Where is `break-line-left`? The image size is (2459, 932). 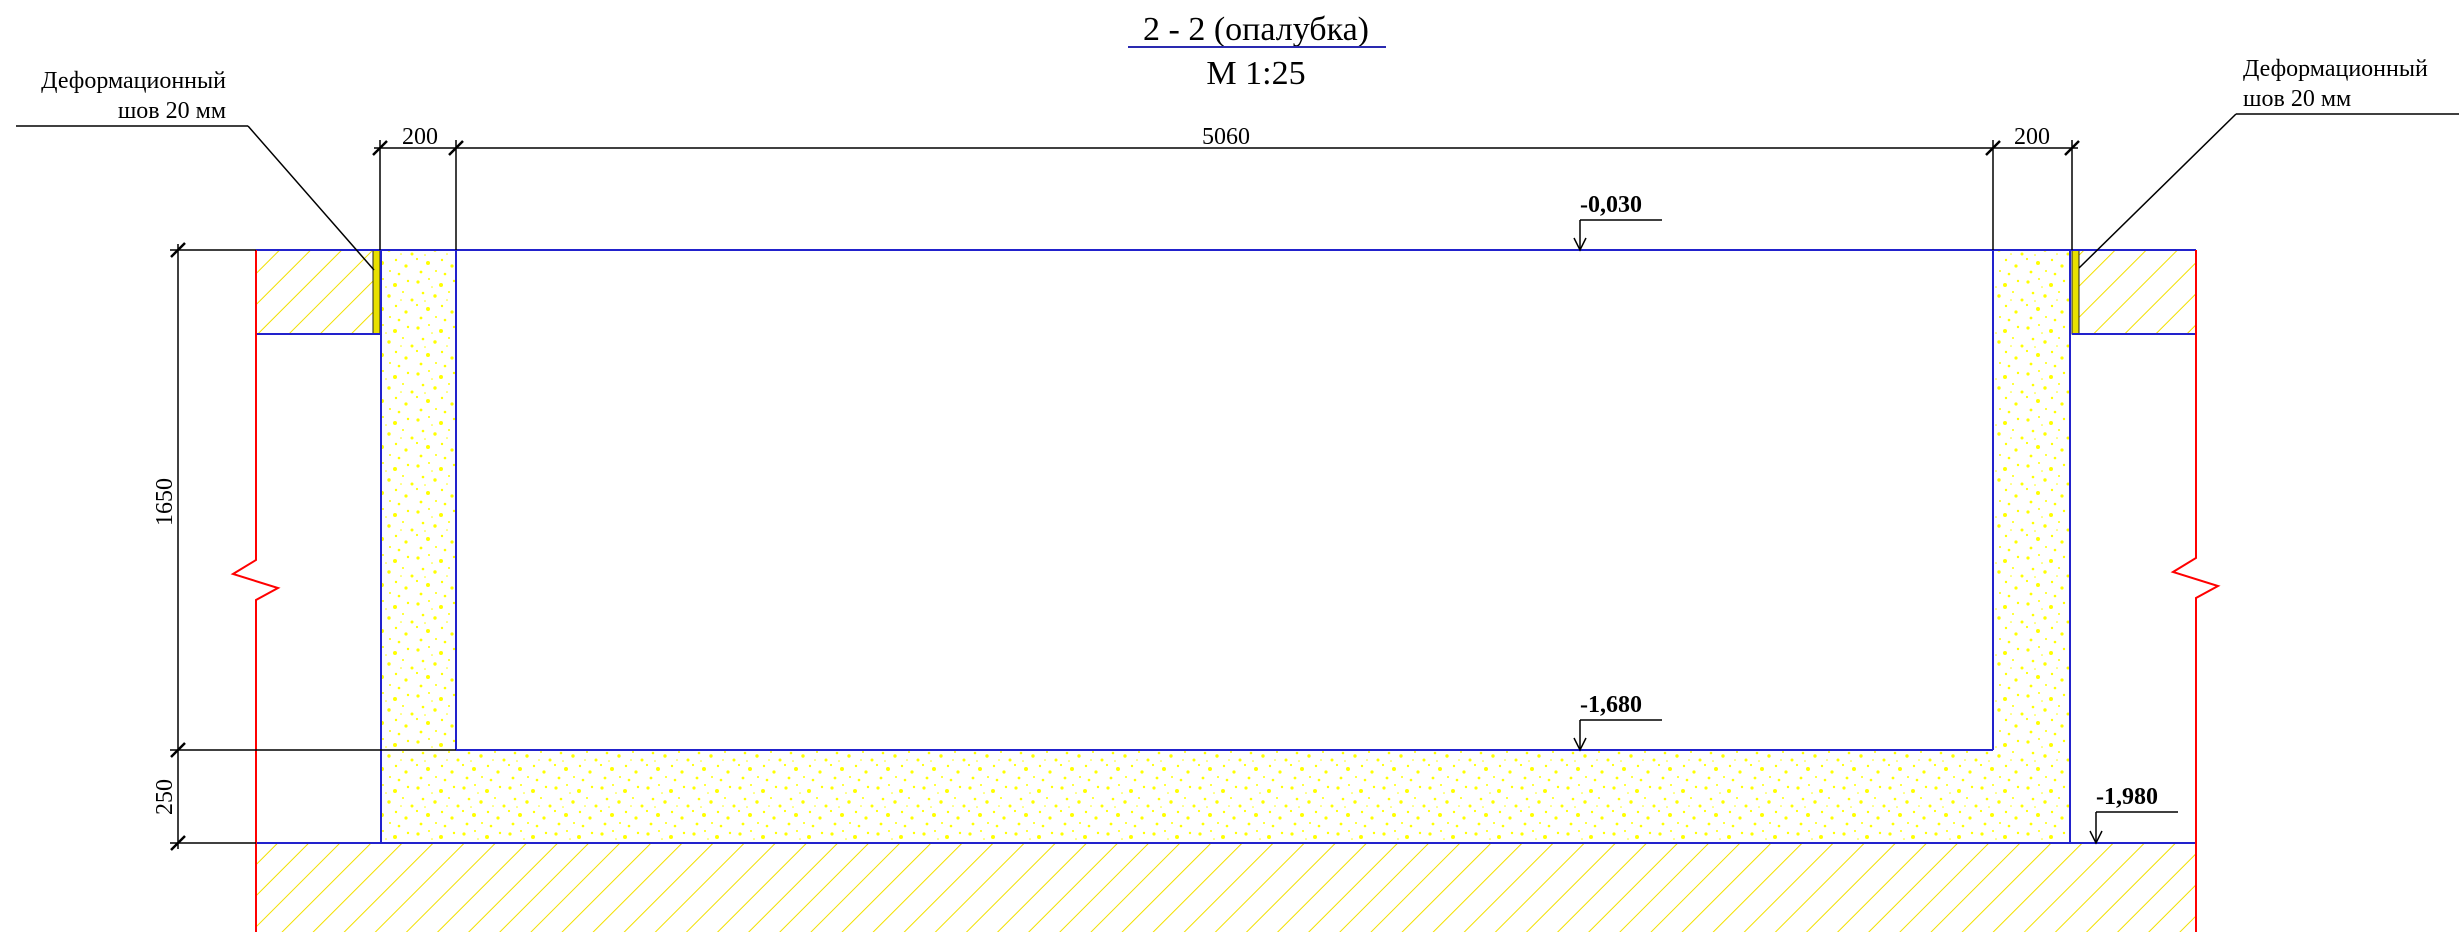
break-line-left is located at coordinates (255, 591).